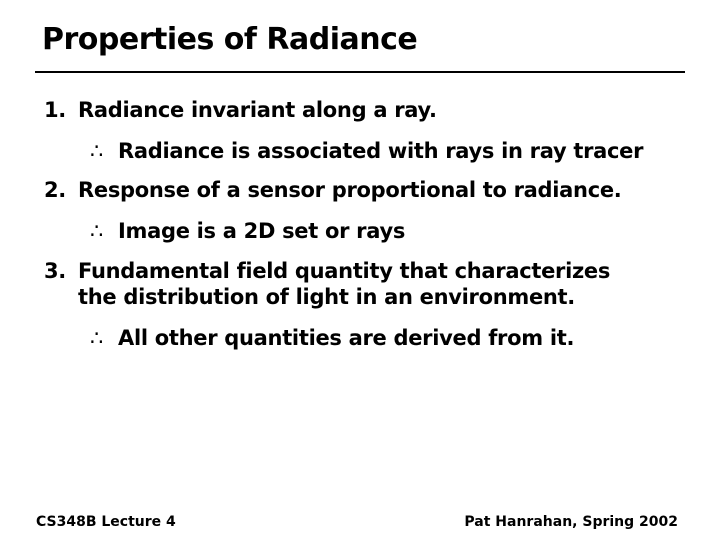  Describe the element at coordinates (262, 231) in the screenshot. I see `consequence-text: Image is a 2D set or rays` at that location.